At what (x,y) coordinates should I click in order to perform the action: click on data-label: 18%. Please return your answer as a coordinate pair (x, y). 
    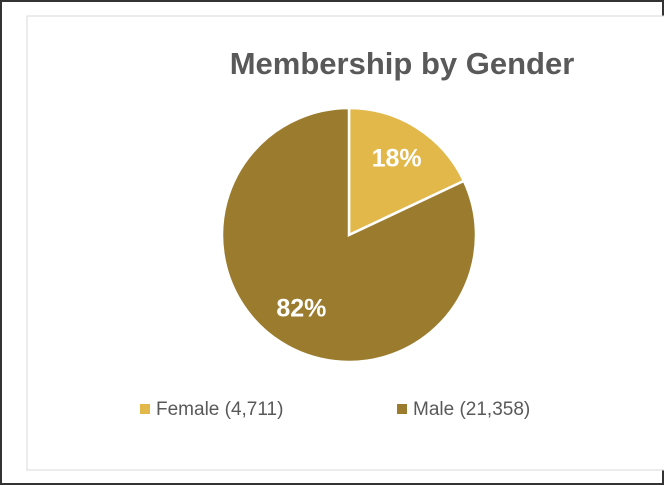
    Looking at the image, I should click on (397, 159).